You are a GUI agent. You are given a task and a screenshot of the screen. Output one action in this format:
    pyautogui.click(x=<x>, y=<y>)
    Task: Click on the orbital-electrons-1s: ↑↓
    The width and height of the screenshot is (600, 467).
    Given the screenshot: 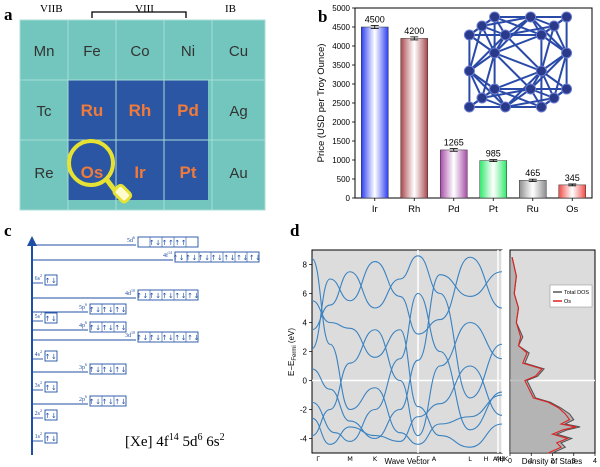 What is the action you would take?
    pyautogui.click(x=51, y=439)
    